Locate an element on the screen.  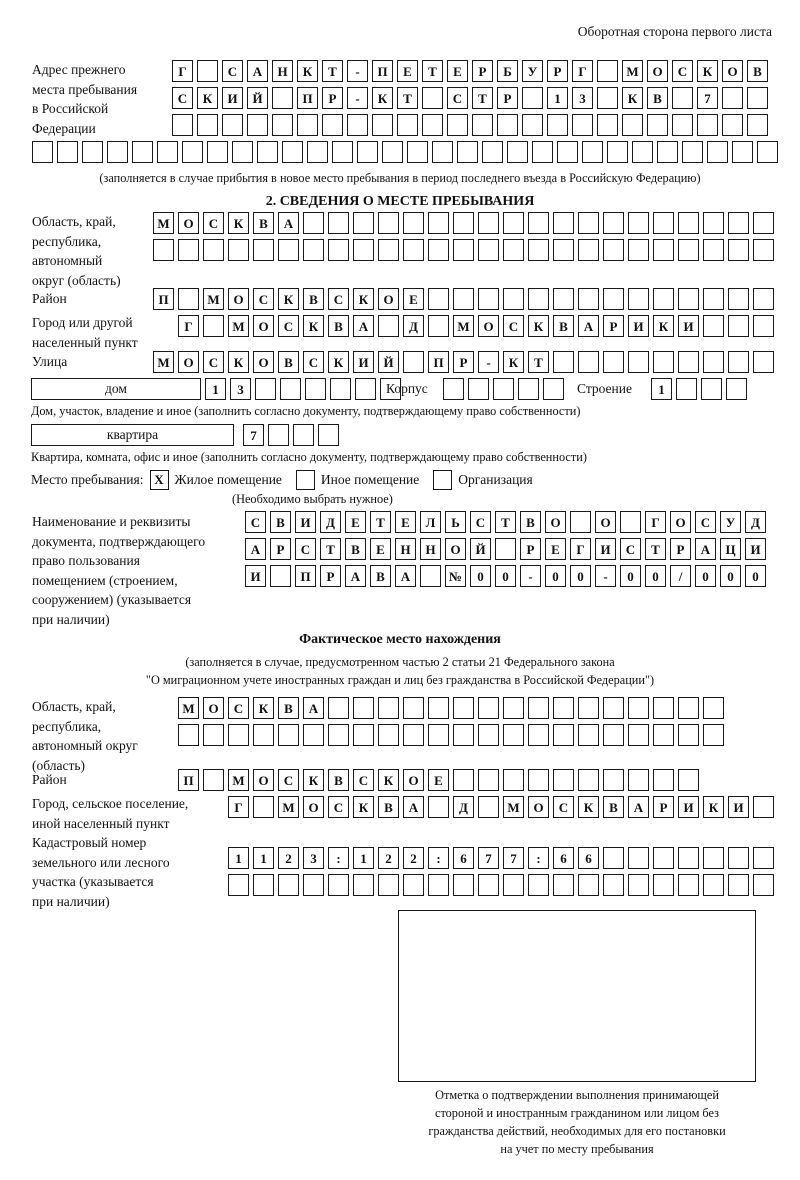
document-r2-cell-21: И is located at coordinates (755, 549).